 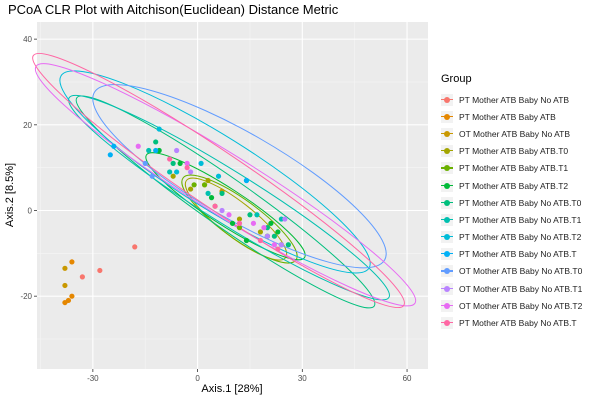 I want to click on y-axis-ticks: -20 0 20 40, so click(x=28, y=168).